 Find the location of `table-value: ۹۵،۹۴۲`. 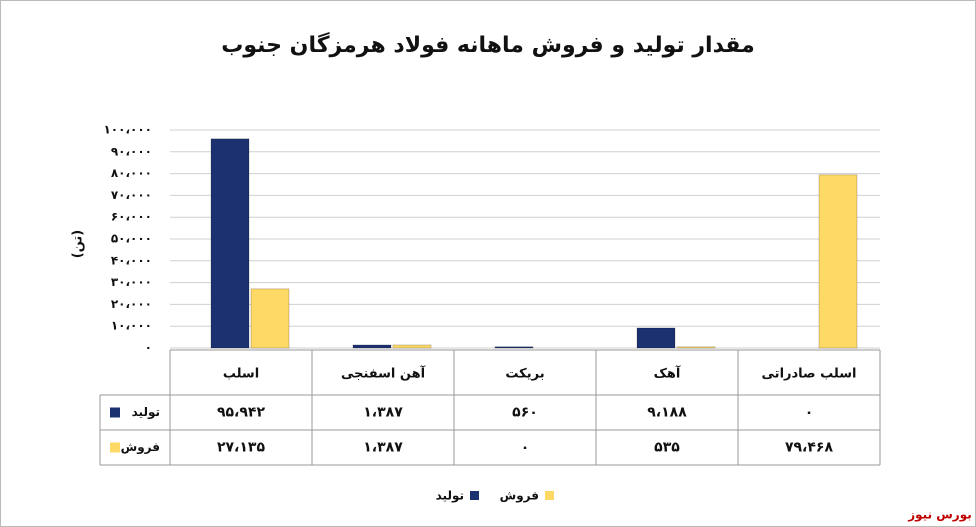

table-value: ۹۵،۹۴۲ is located at coordinates (241, 413).